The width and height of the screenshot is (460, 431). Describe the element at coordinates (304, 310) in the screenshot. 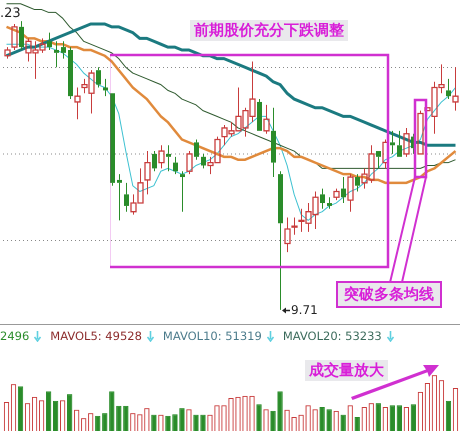

I see `annotation: 9.71` at that location.